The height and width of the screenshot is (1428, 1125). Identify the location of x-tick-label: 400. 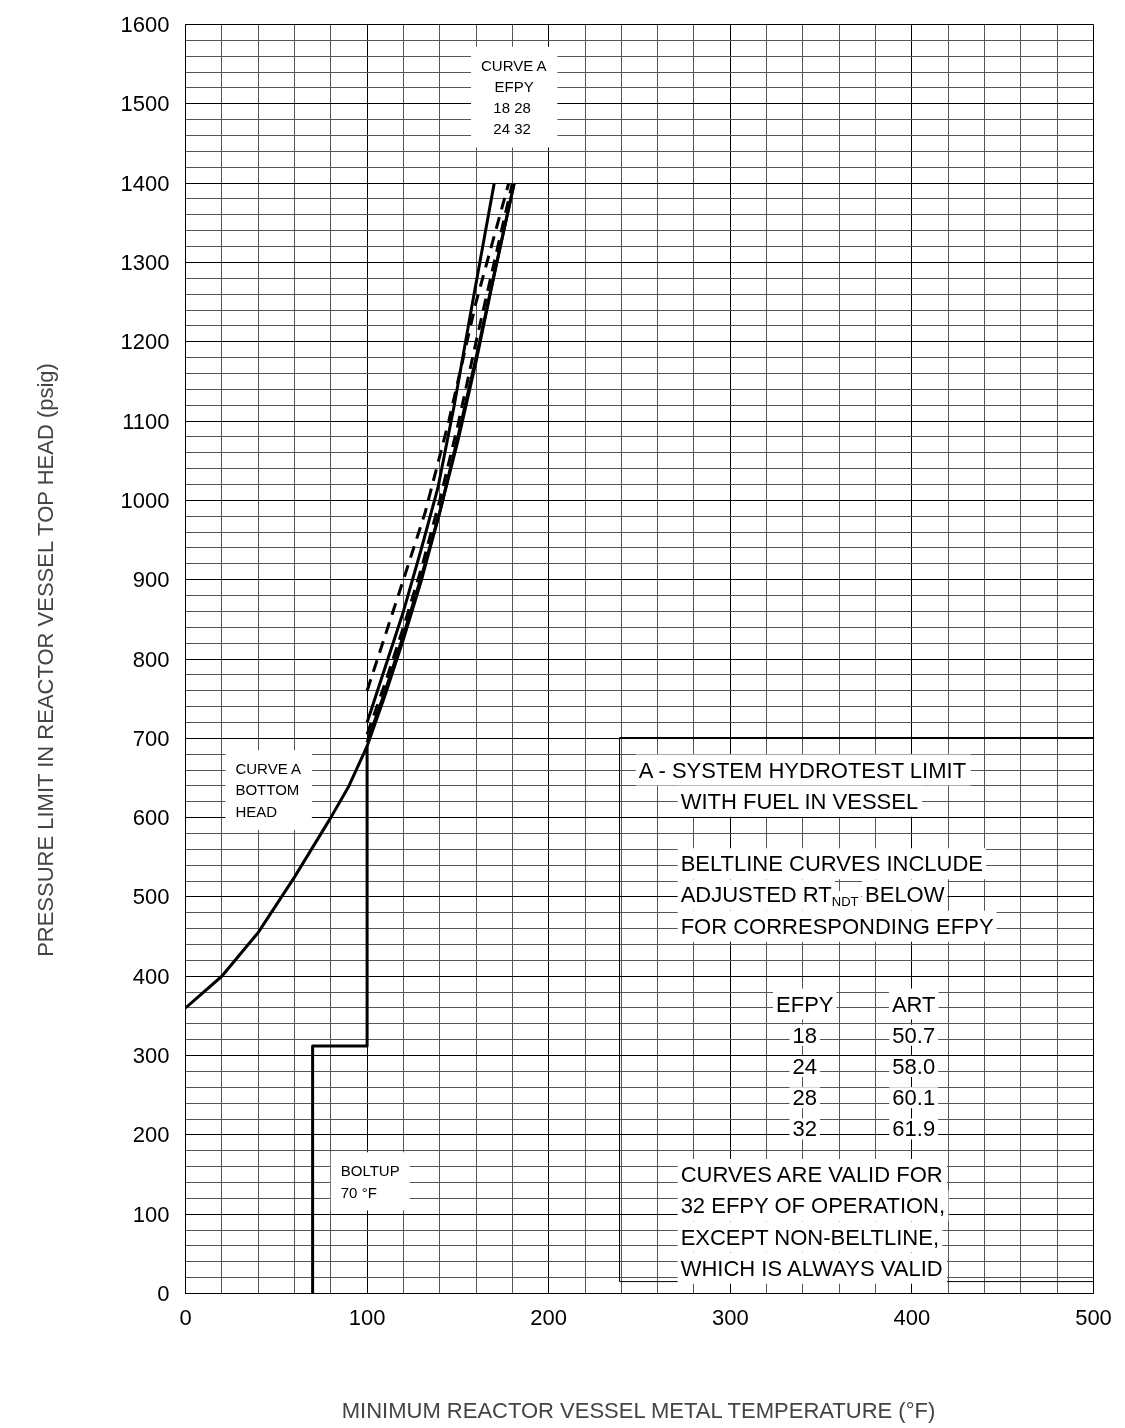
(912, 1317).